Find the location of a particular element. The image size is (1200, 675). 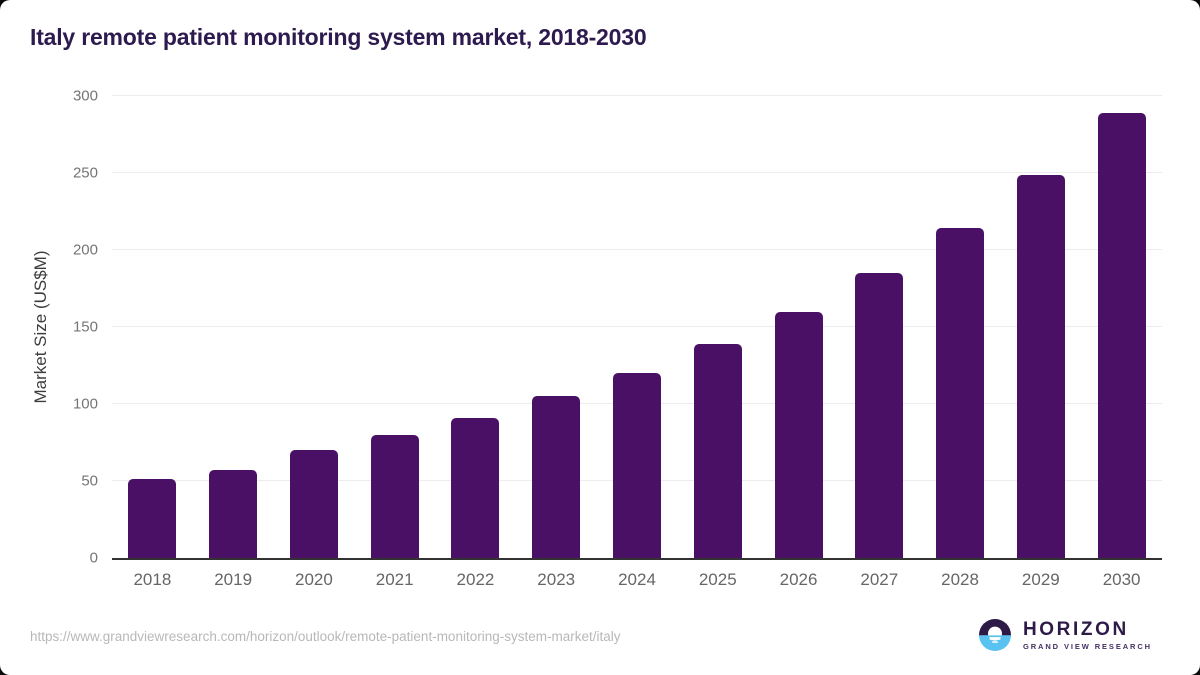

x-tick-label-2030: 2030 is located at coordinates (1121, 579).